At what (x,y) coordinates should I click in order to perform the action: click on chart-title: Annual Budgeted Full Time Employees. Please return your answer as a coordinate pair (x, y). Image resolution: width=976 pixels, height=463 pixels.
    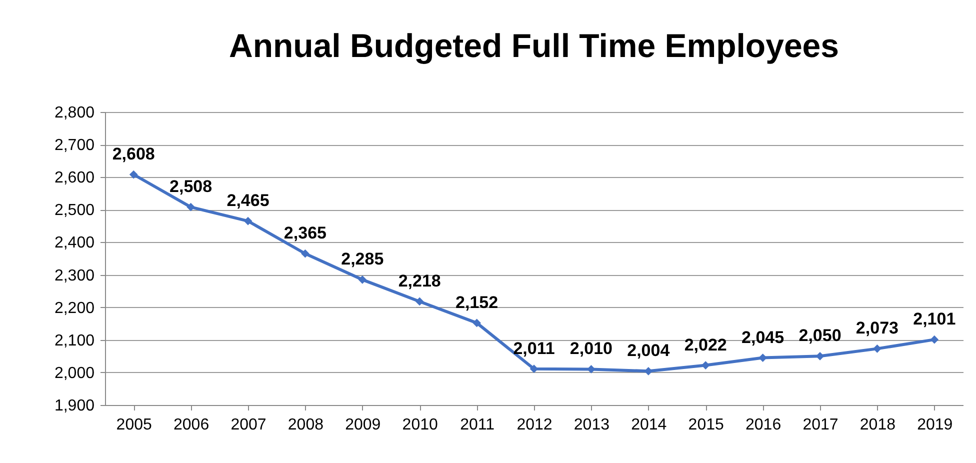
    Looking at the image, I should click on (534, 45).